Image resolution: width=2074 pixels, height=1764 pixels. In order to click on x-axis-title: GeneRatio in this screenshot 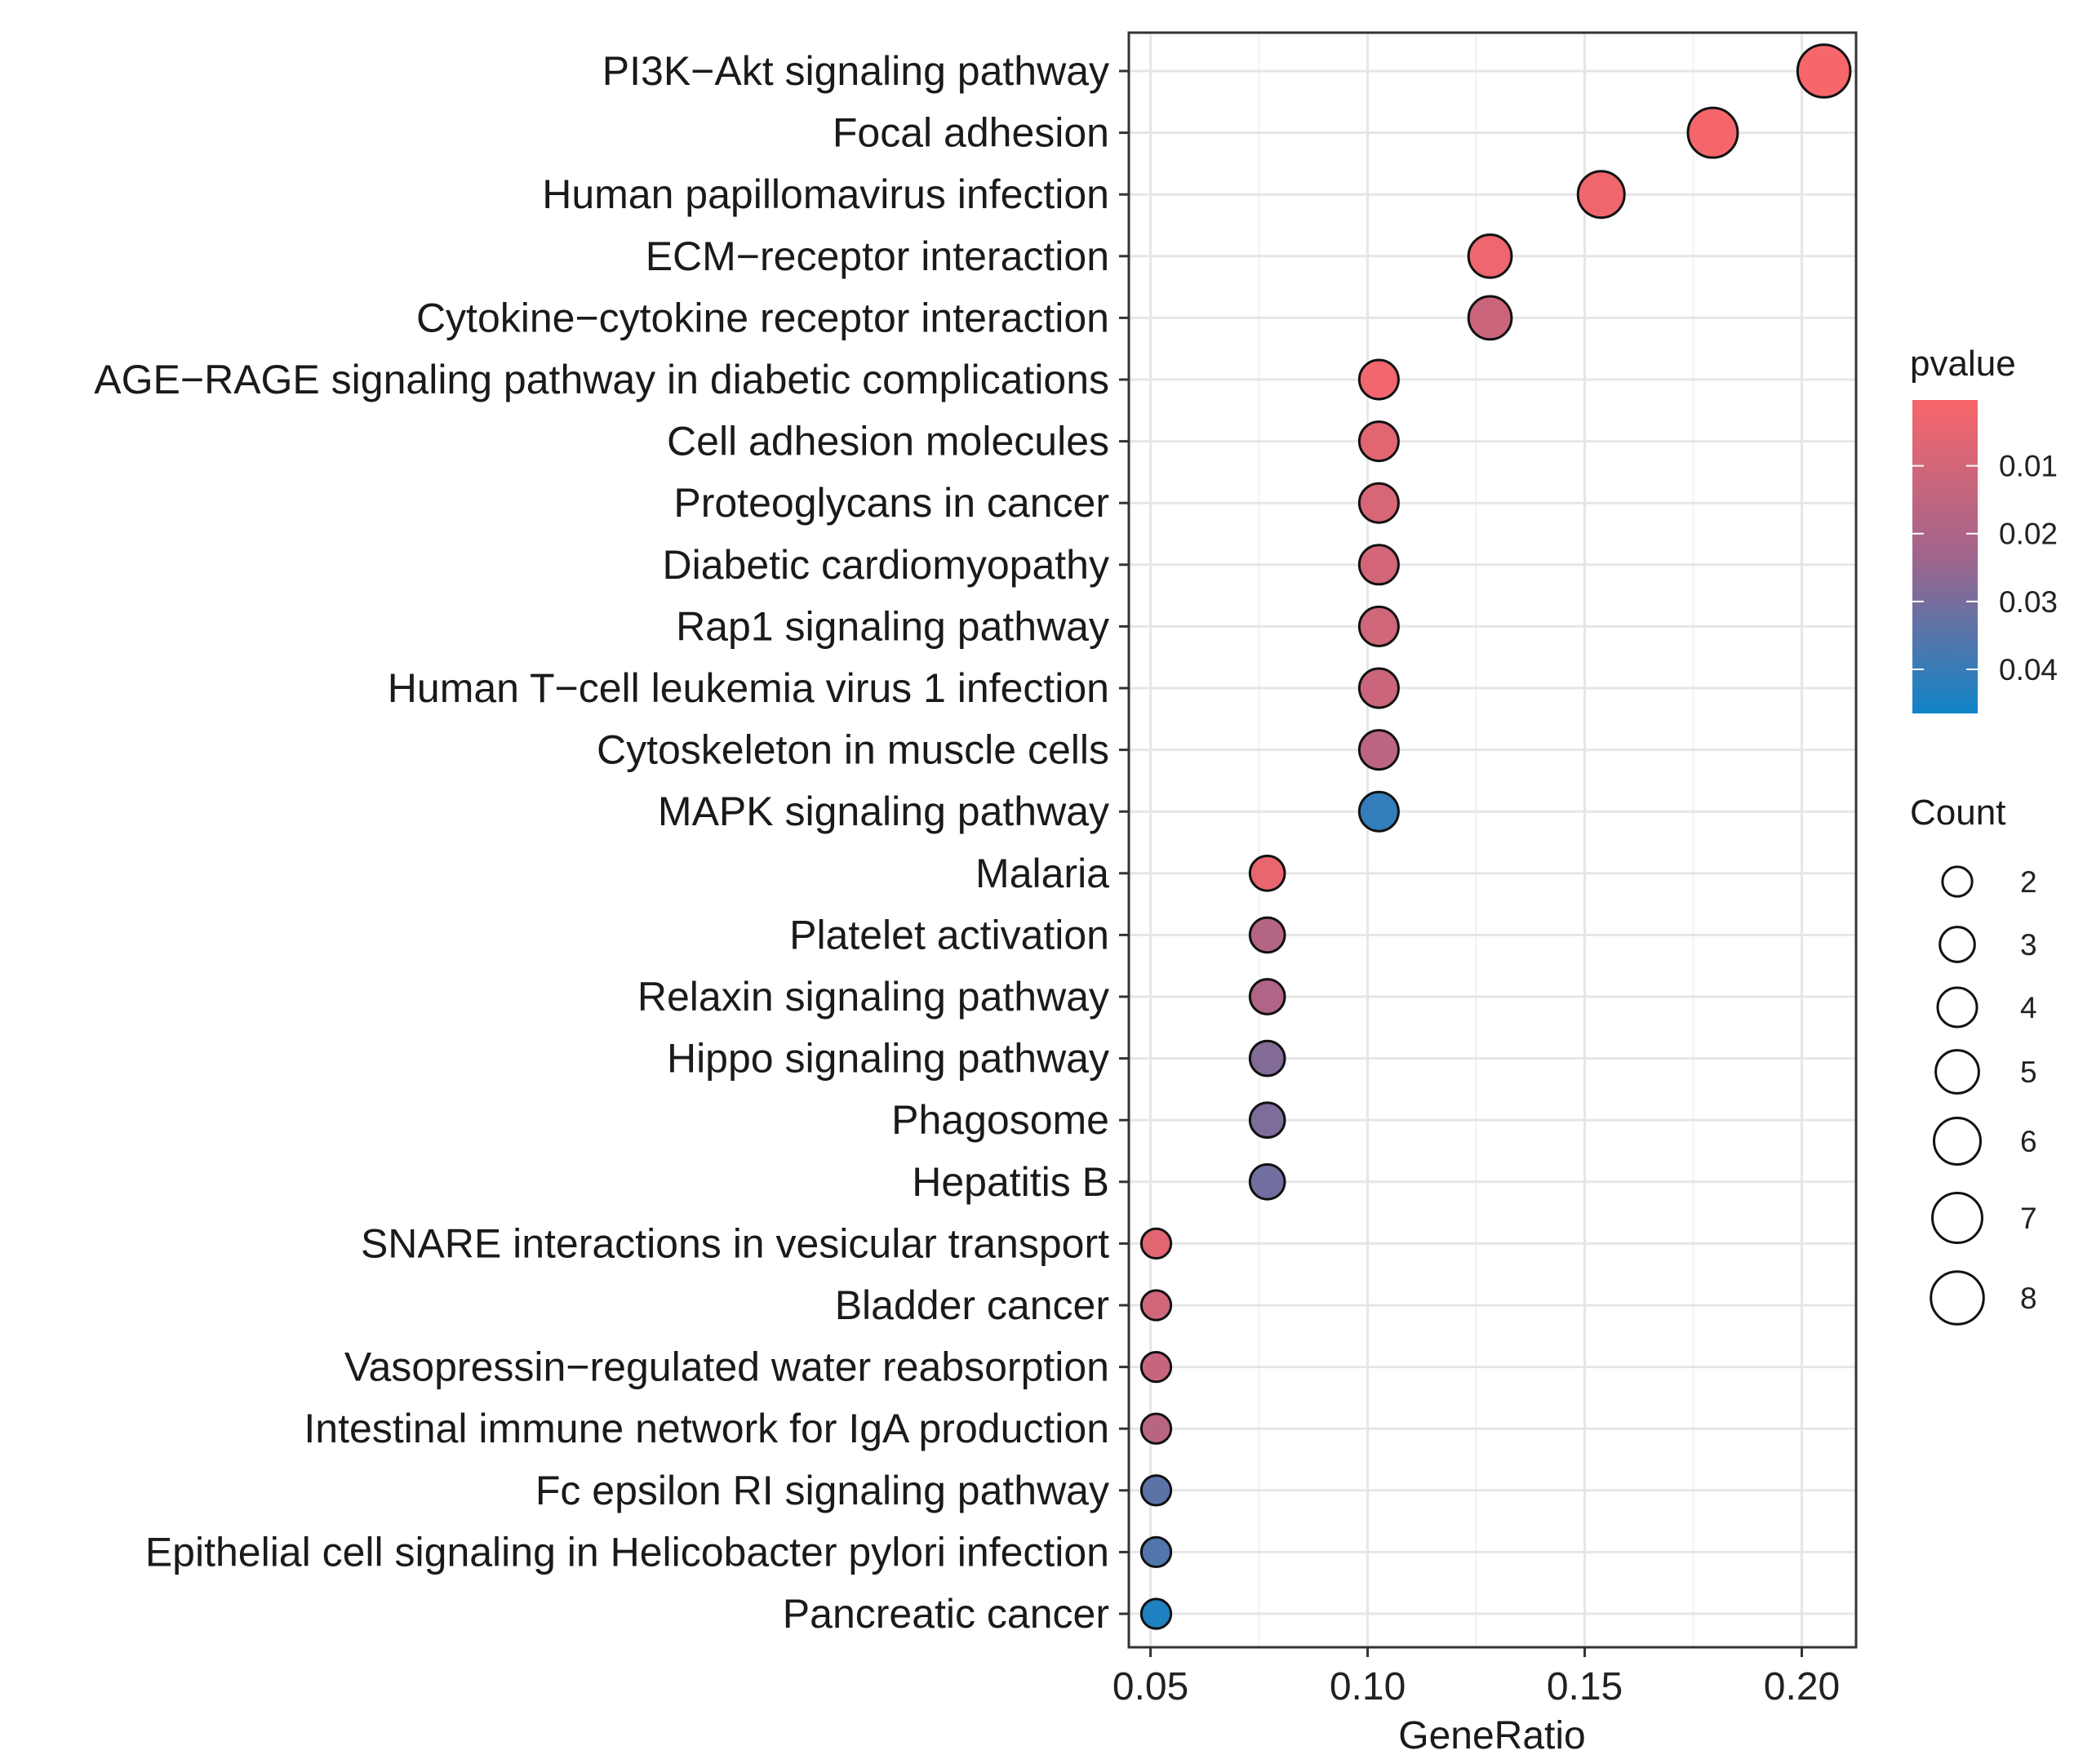, I will do `click(1492, 1735)`.